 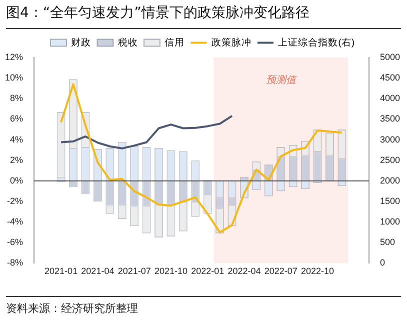 What do you see at coordinates (390, 180) in the screenshot?
I see `y2-tick-label: 2000` at bounding box center [390, 180].